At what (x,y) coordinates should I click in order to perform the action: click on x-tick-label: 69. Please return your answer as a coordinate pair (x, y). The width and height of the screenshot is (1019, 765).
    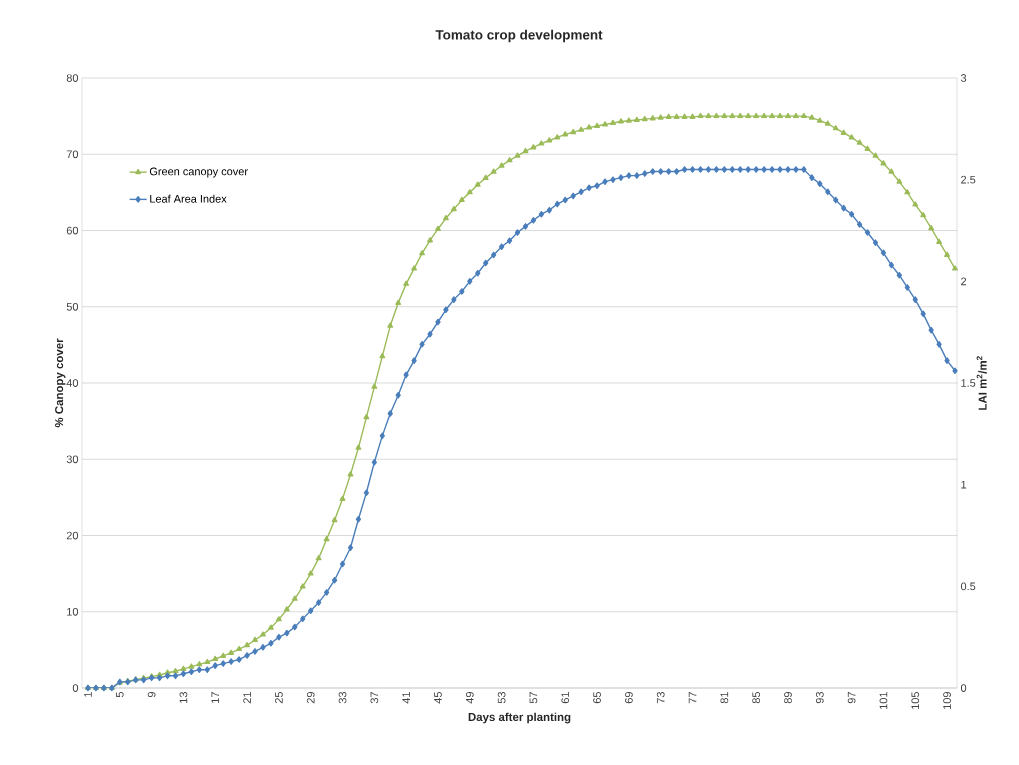
    Looking at the image, I should click on (629, 698).